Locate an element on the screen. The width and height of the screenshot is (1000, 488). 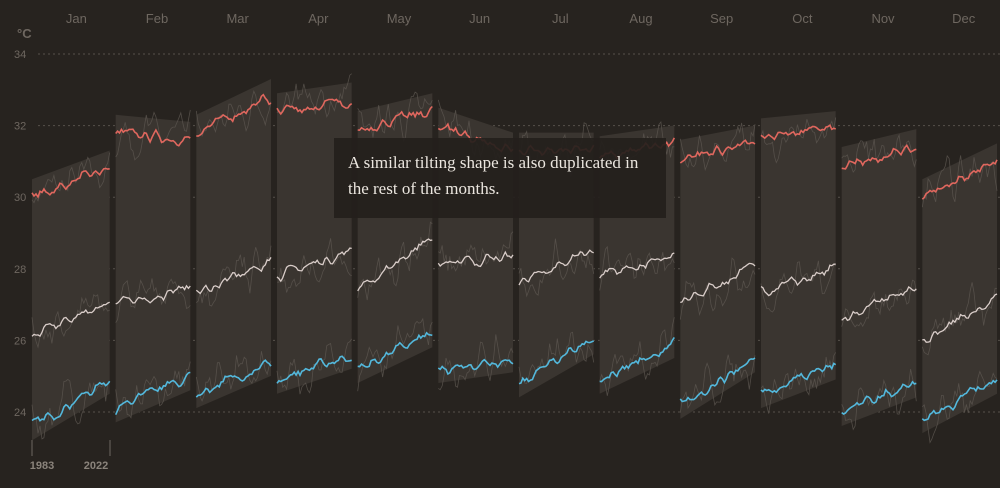
y-tick-label: 32 is located at coordinates (20, 127).